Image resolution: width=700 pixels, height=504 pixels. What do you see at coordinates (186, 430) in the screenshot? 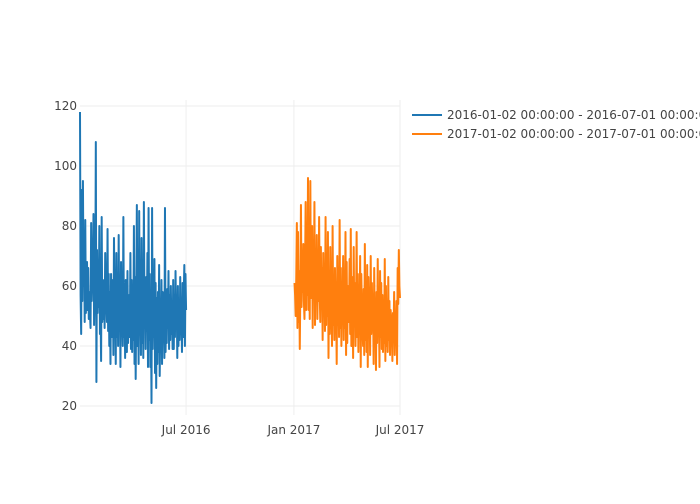
I see `x-tick-label: Jul 2016` at bounding box center [186, 430].